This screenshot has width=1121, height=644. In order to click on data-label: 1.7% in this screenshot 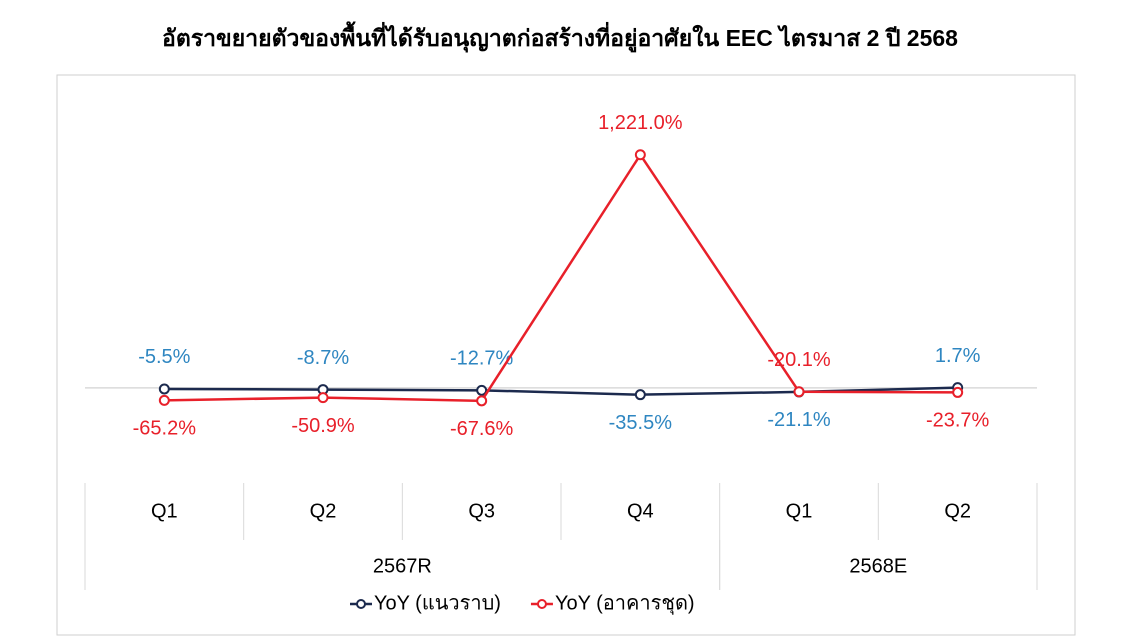, I will do `click(958, 356)`.